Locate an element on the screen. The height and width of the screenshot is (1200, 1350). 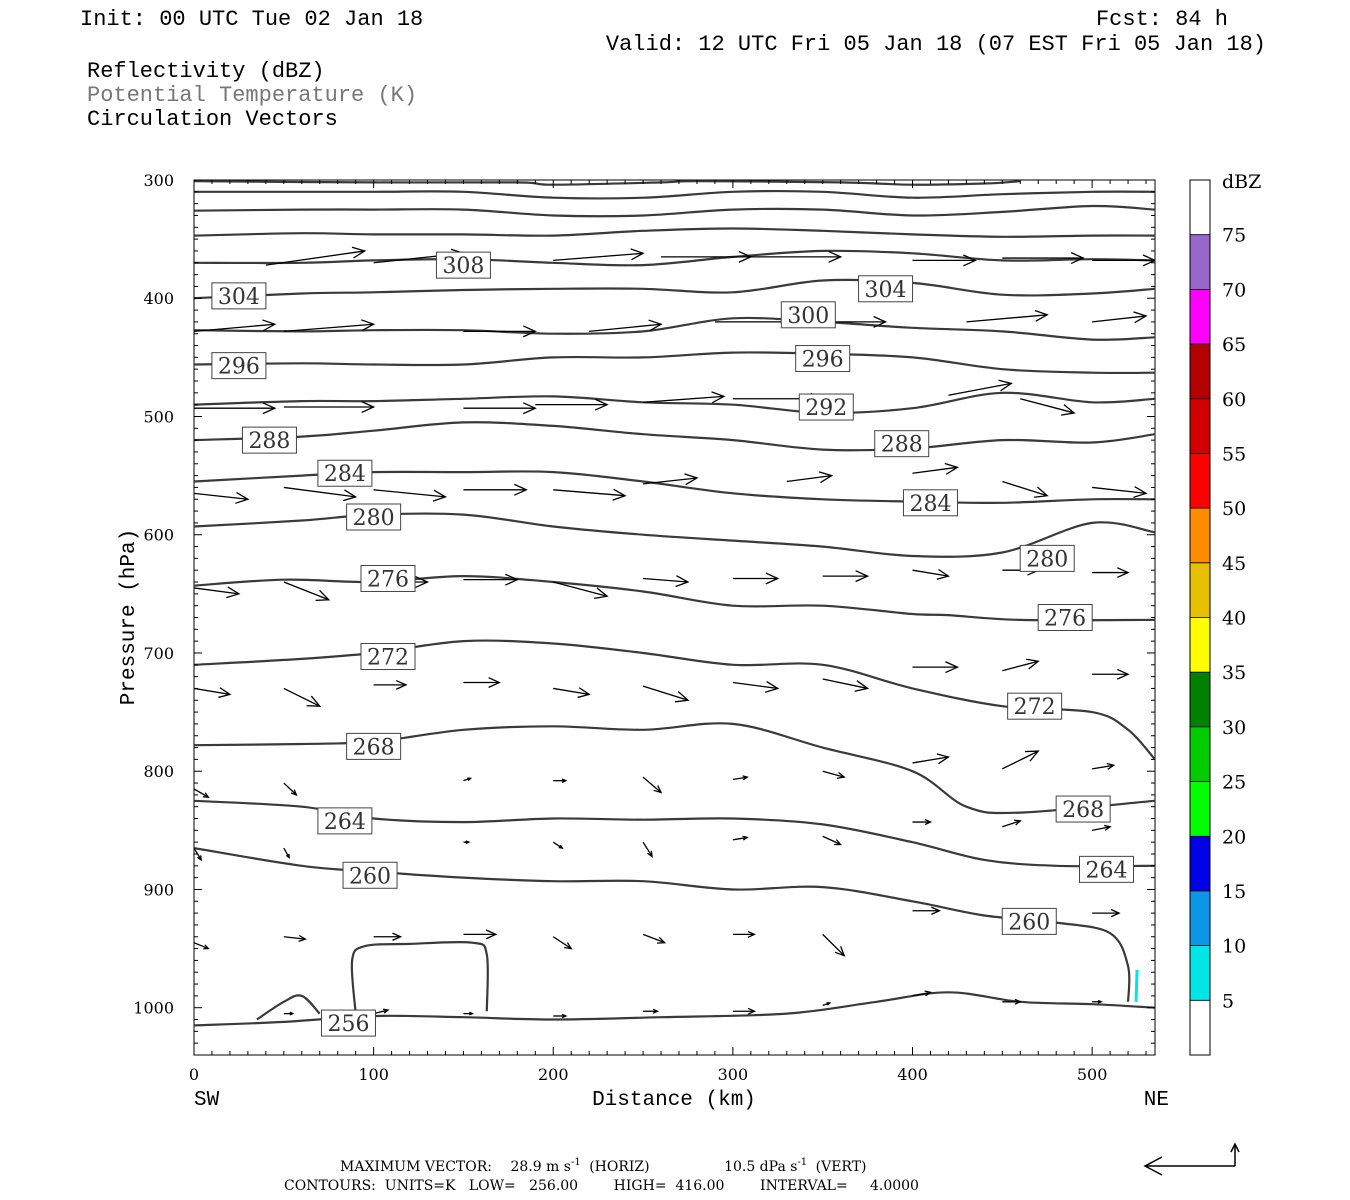
contour-label: 292 is located at coordinates (826, 407).